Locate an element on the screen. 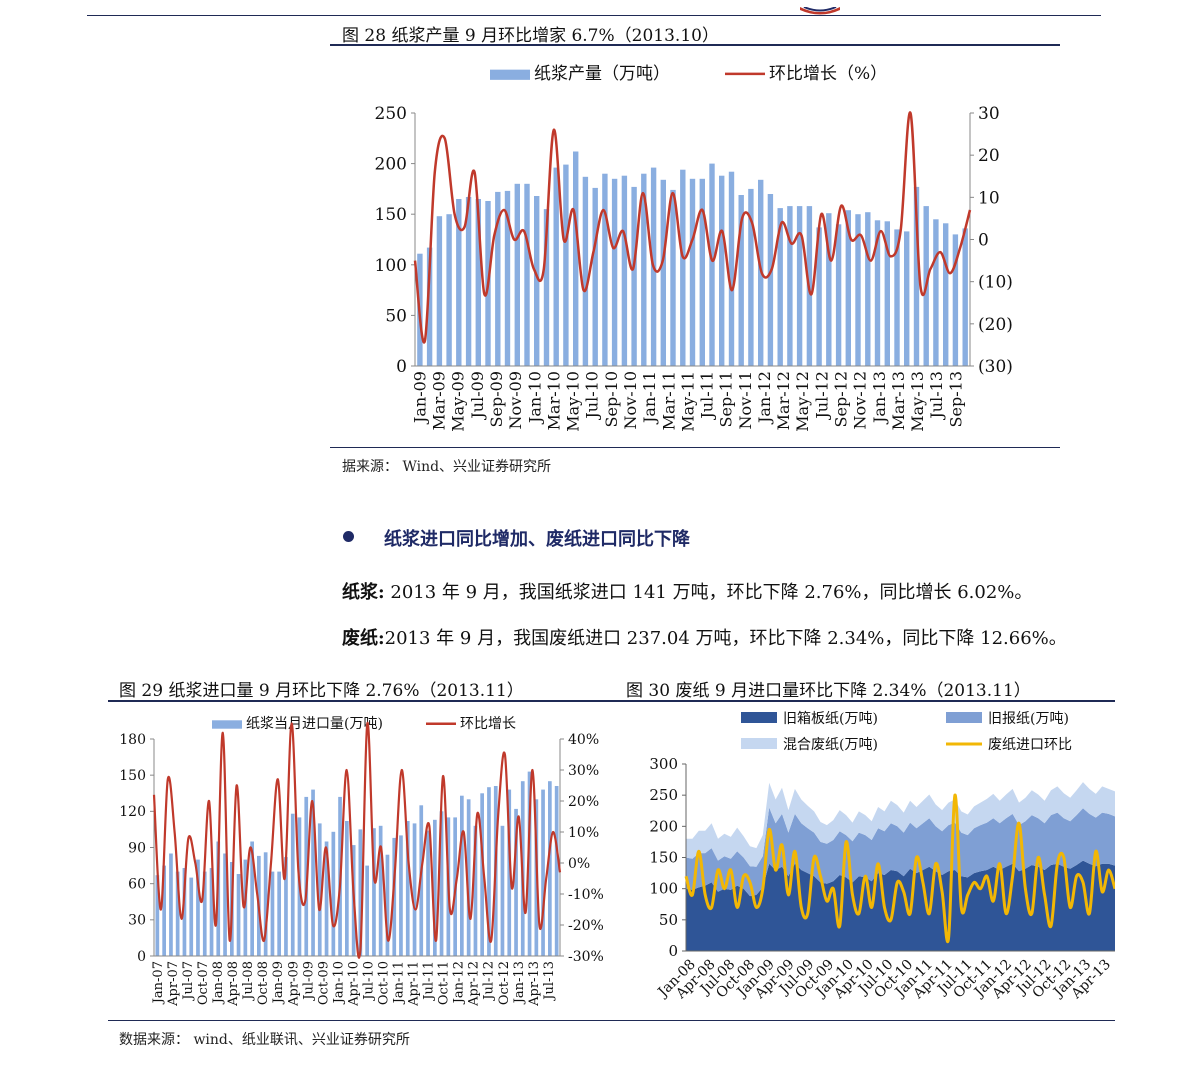  x-tick-label: Jan-07 is located at coordinates (158, 983).